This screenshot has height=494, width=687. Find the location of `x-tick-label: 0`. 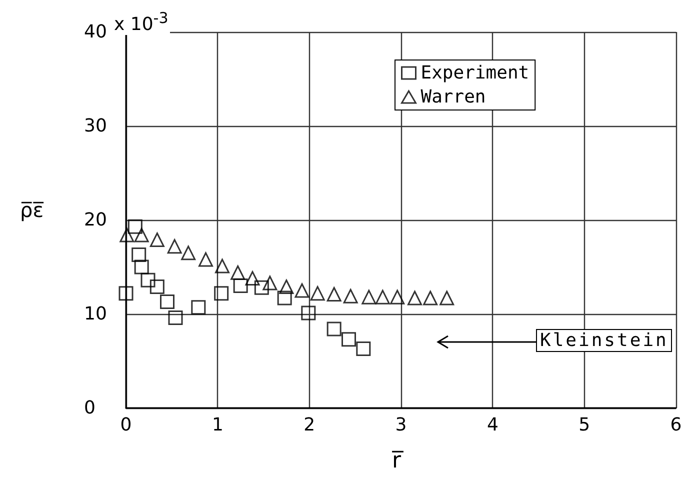

x-tick-label: 0 is located at coordinates (126, 425).